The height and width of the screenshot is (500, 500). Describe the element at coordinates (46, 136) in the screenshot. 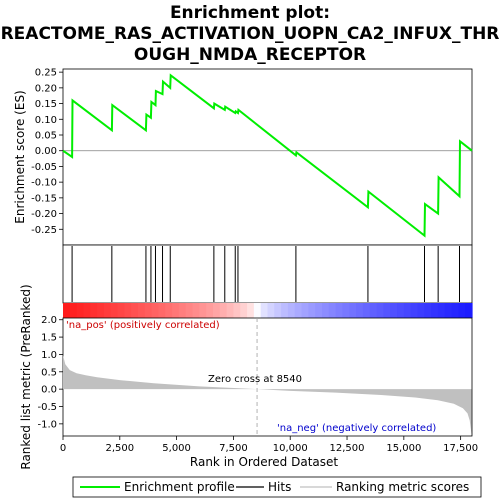

I see `es-ytick-label: 0.05` at that location.